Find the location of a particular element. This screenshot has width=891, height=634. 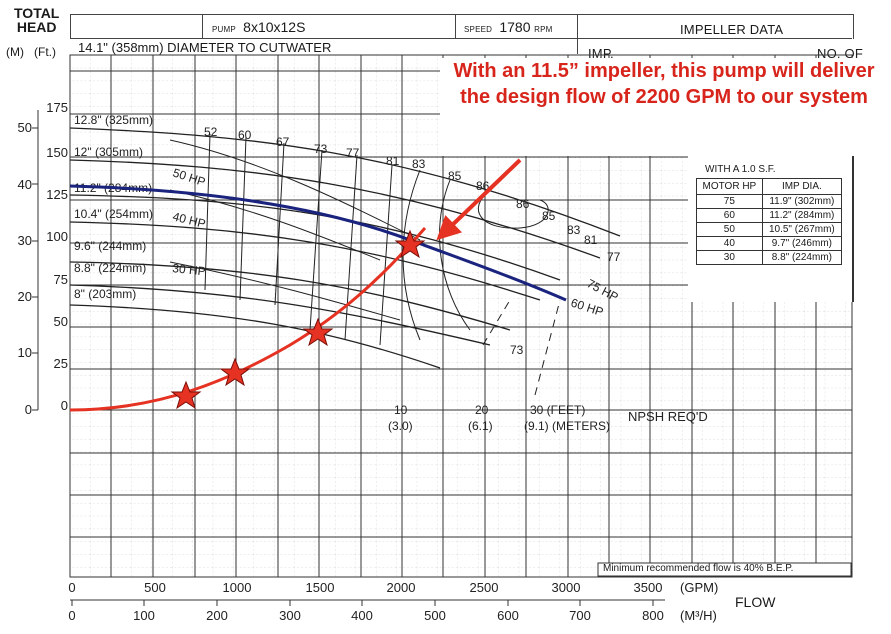

svg-text: 40 is located at coordinates (25, 184).